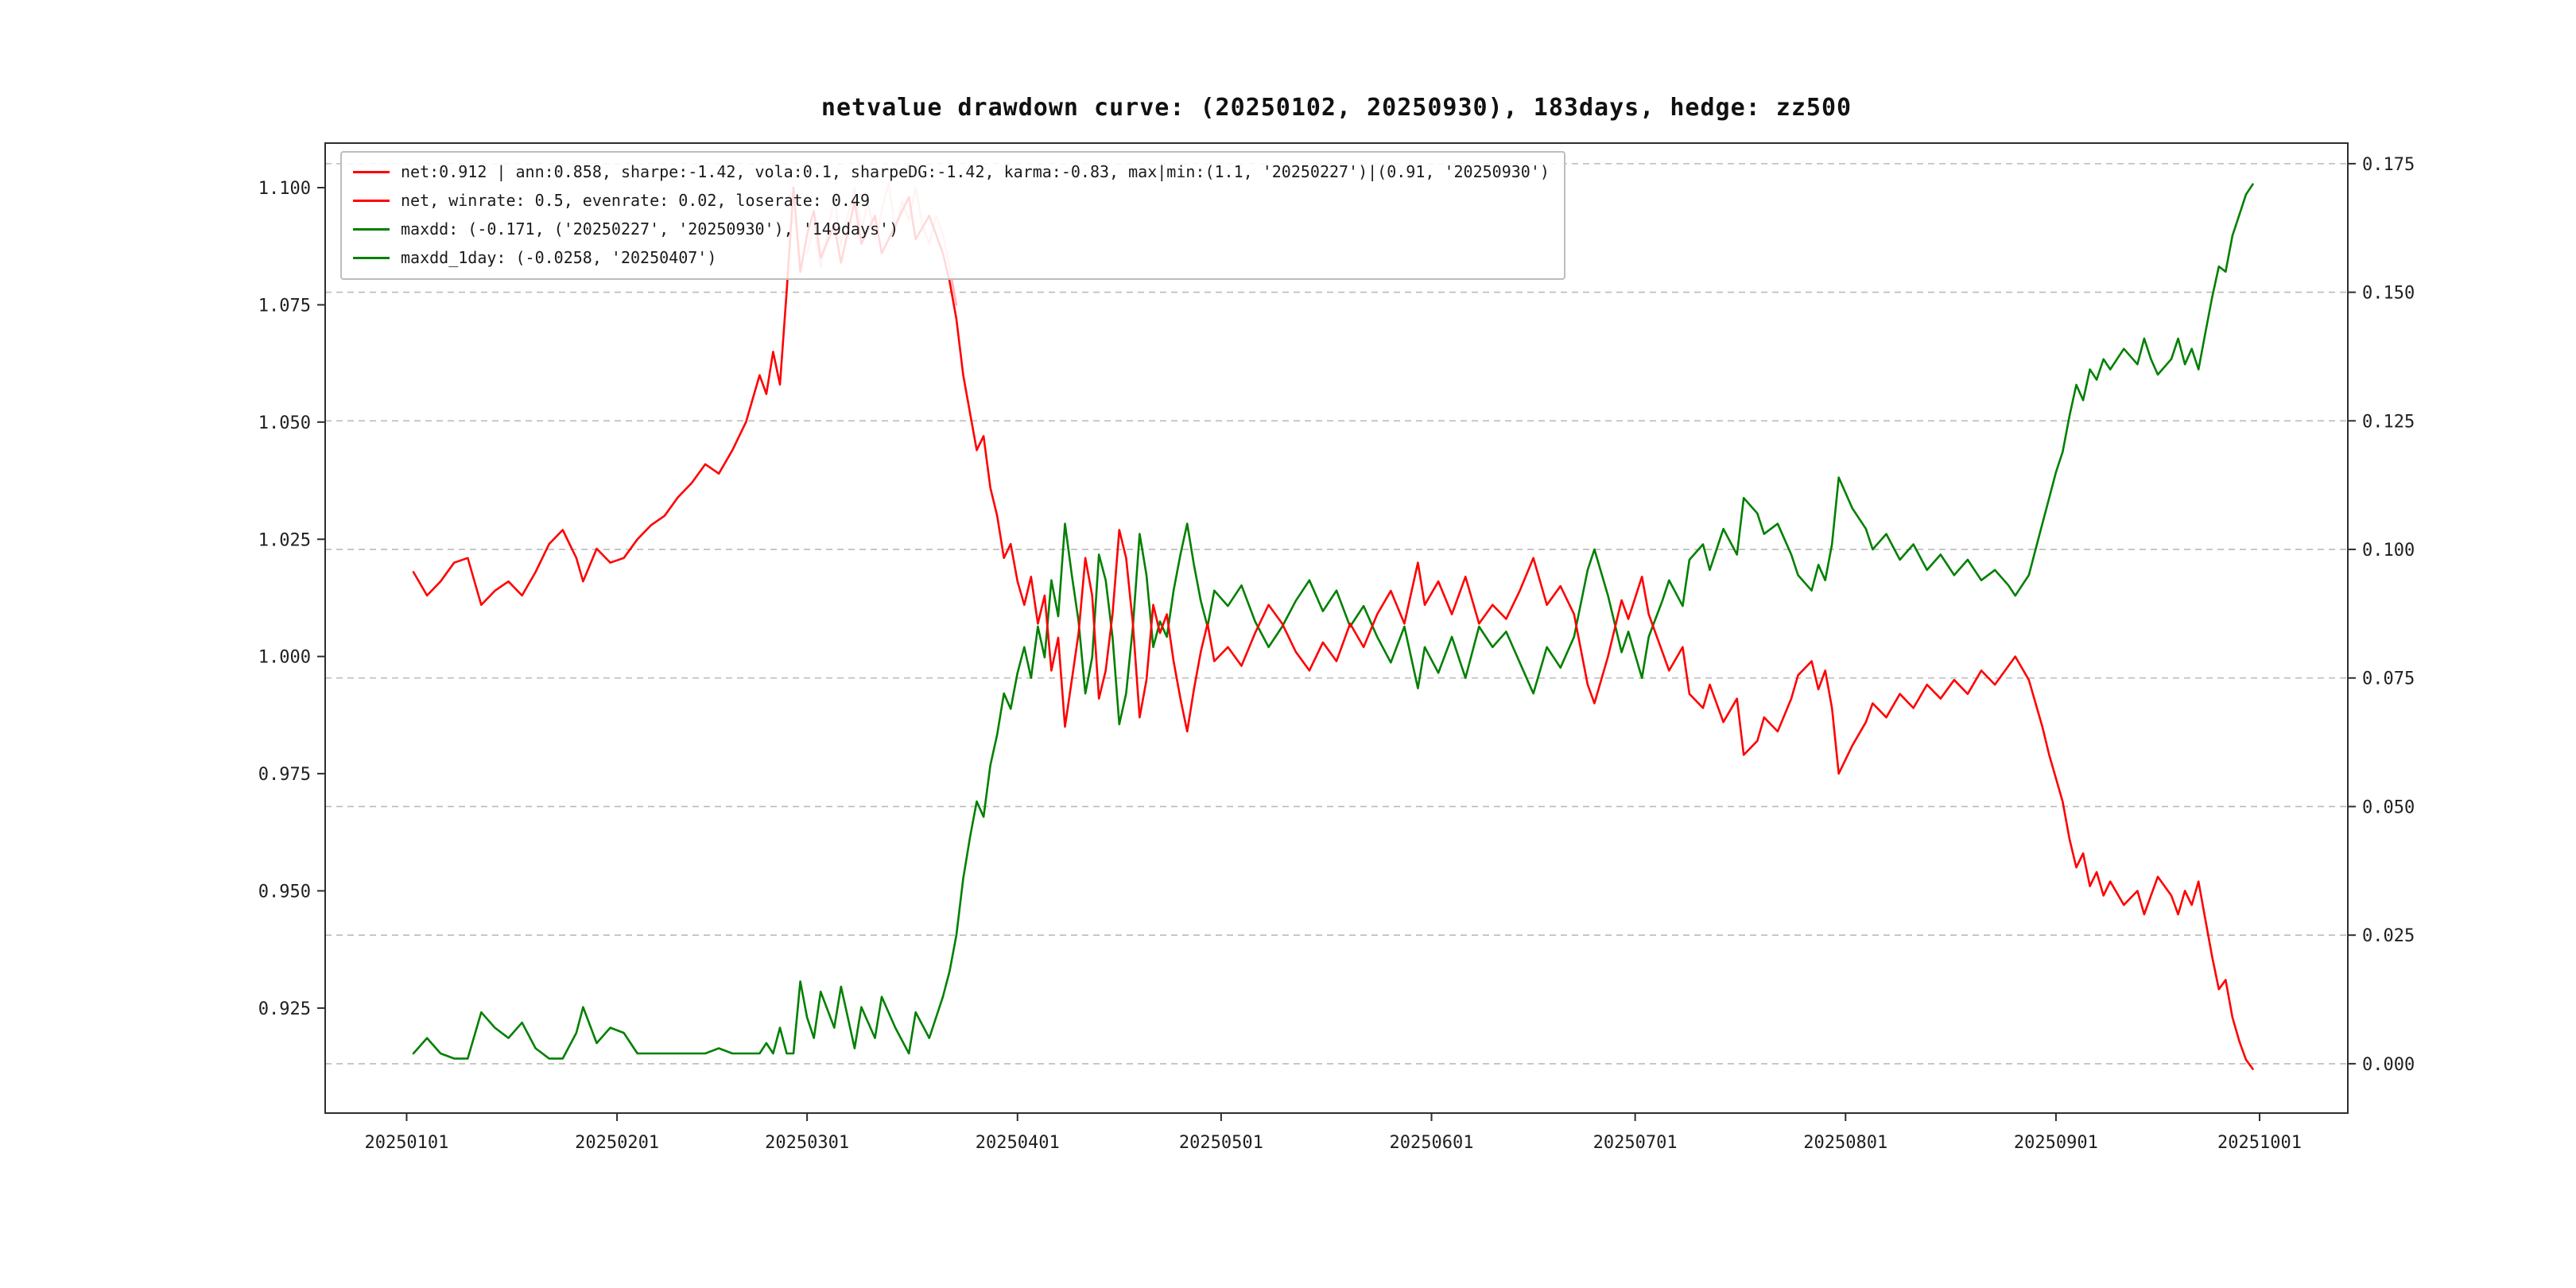 The height and width of the screenshot is (1288, 2576). What do you see at coordinates (2389, 679) in the screenshot?
I see `right-tick-label: 0.075` at bounding box center [2389, 679].